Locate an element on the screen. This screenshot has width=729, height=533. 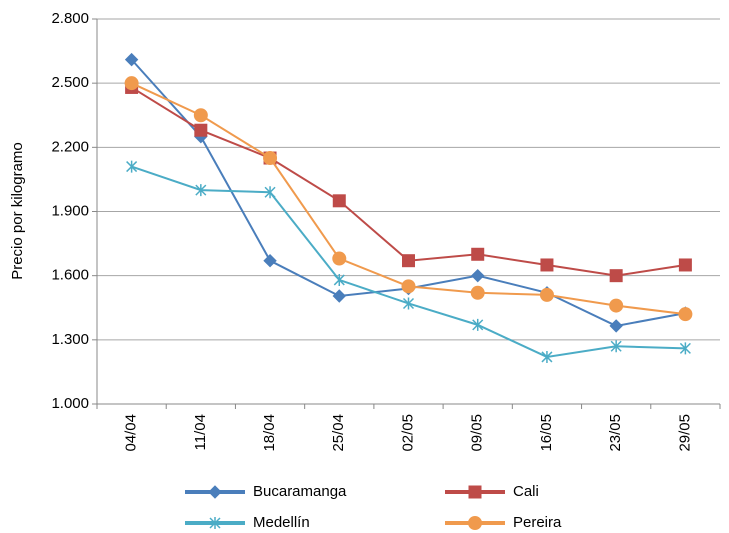
x-tick-label: 29/05 is located at coordinates (684, 433).